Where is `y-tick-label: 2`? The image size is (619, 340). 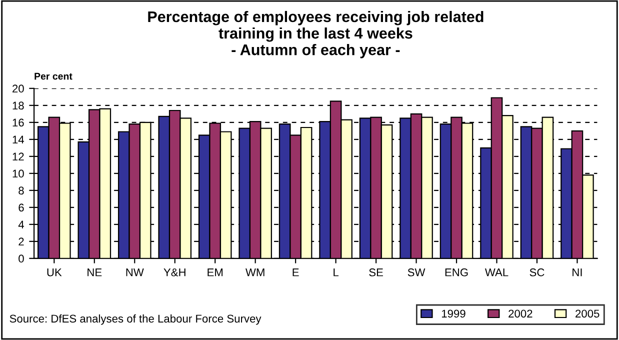 y-tick-label: 2 is located at coordinates (21, 242).